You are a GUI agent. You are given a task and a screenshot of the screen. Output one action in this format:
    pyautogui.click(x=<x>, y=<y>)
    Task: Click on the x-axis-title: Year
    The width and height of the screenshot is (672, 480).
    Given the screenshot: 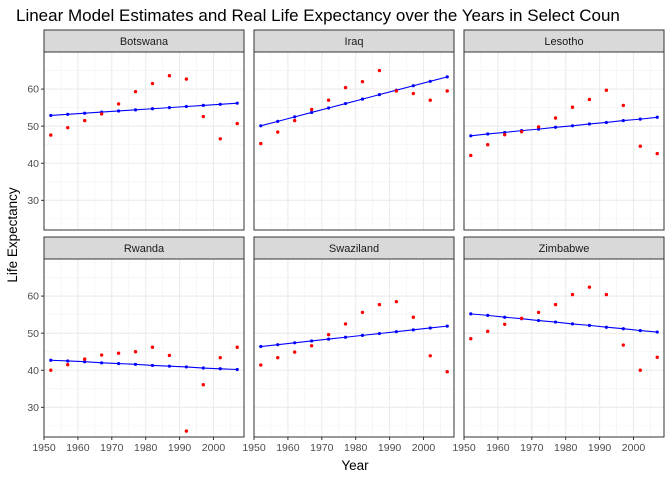 What is the action you would take?
    pyautogui.click(x=355, y=465)
    